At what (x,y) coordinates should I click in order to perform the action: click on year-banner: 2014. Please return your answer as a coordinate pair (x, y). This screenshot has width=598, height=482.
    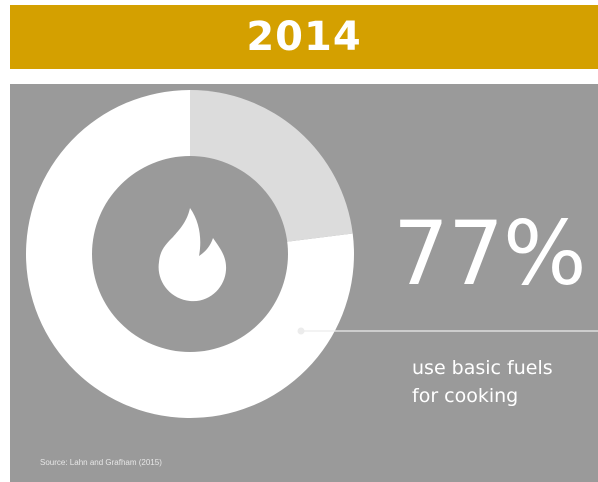
    Looking at the image, I should click on (304, 37).